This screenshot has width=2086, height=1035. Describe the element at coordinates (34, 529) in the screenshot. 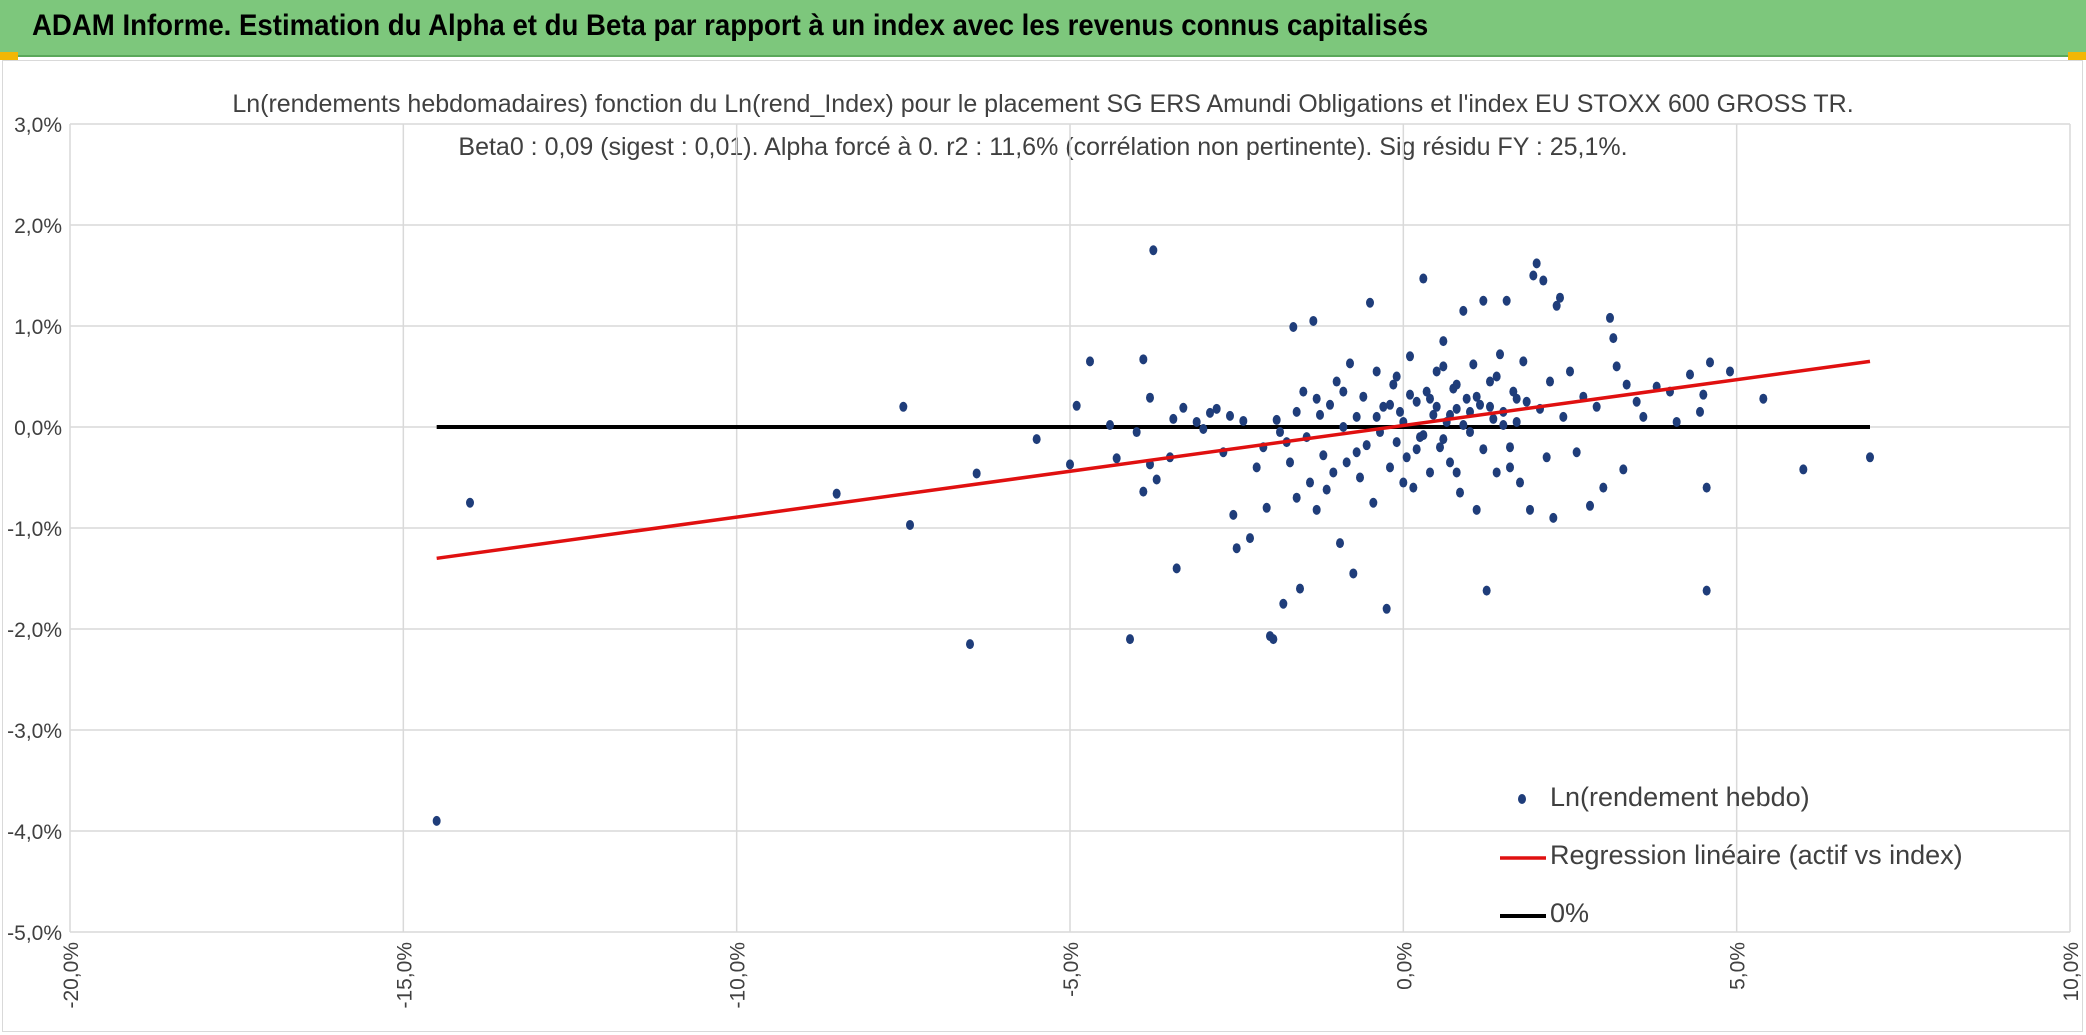

I see `y-tick-label: -1,0%` at that location.